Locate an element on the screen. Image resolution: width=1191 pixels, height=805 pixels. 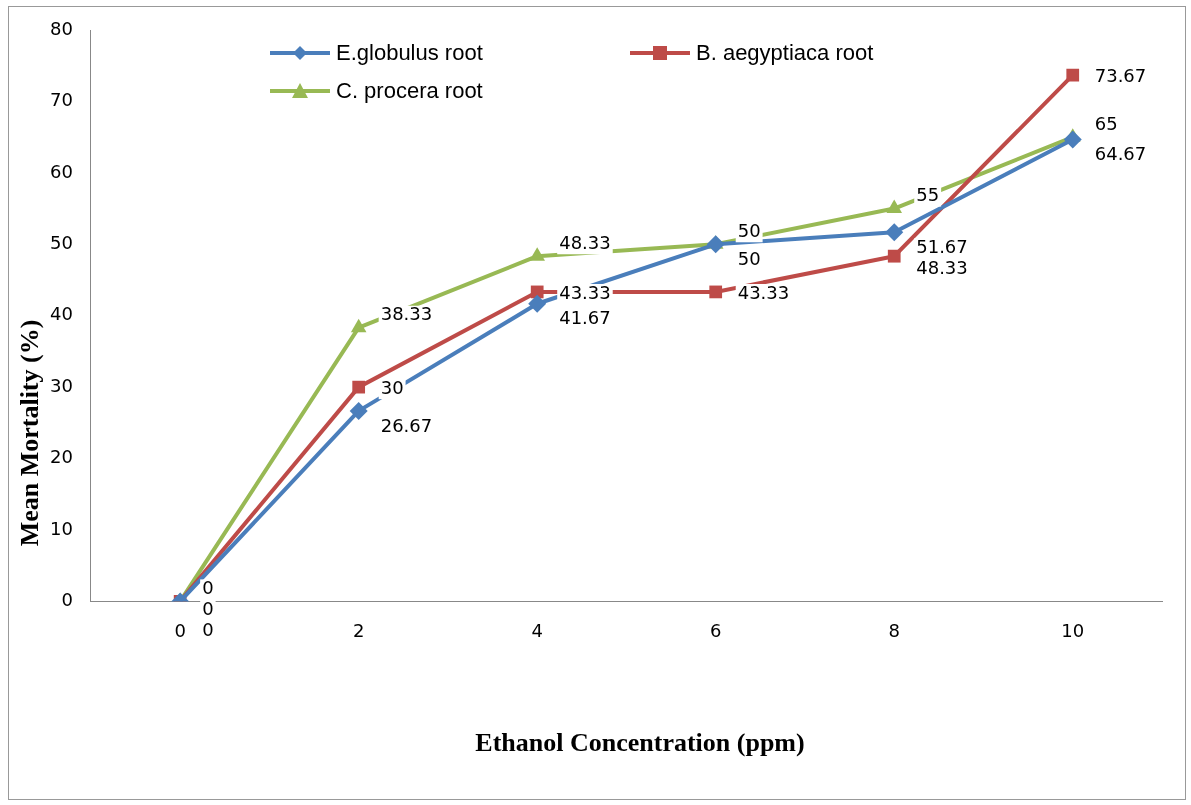
y-tick-label: 30 is located at coordinates (61, 385).